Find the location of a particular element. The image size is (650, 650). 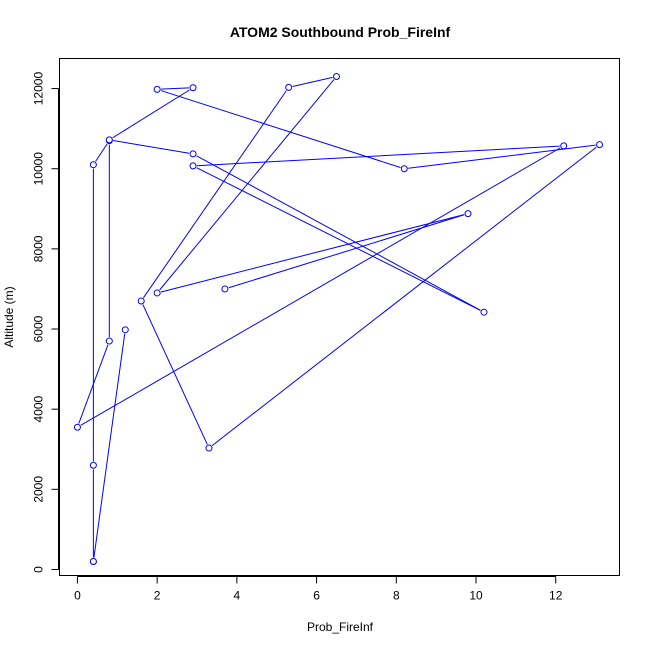

y-tick-label: 0 is located at coordinates (39, 569).